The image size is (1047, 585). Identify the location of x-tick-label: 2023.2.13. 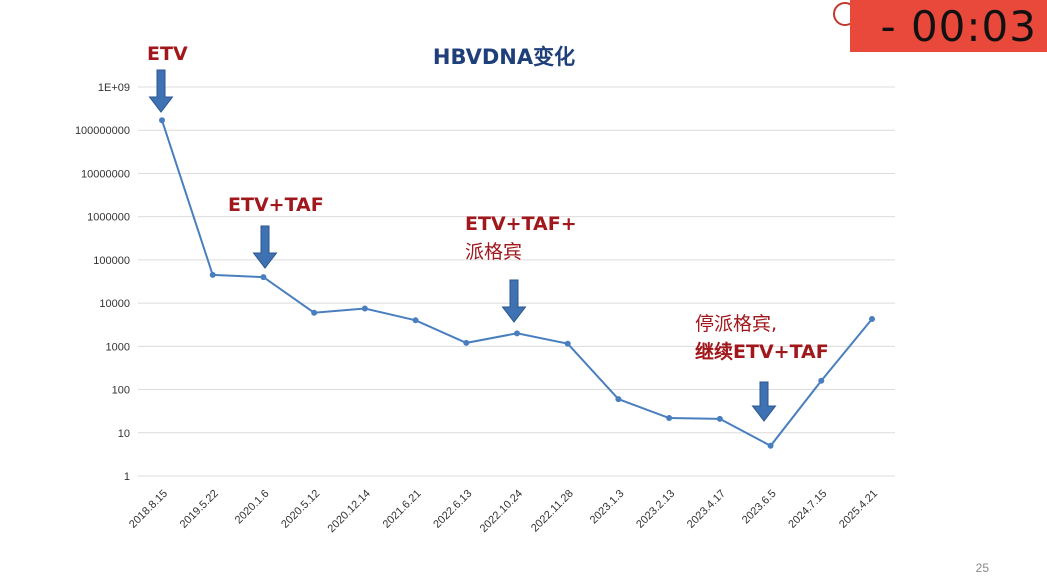
(655, 509).